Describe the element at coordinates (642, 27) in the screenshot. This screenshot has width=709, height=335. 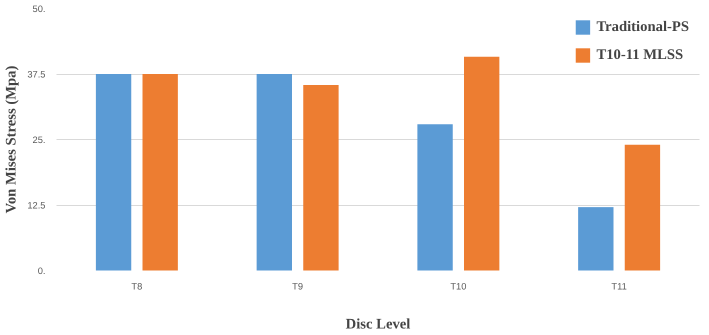
I see `legend-label: Traditional-PS` at that location.